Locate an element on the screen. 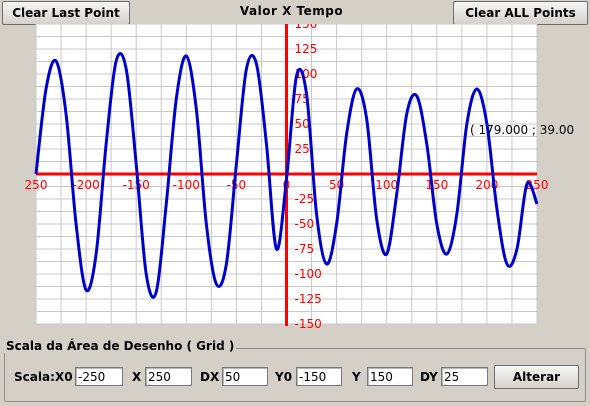 This screenshot has width=590, height=406. dx-label: DX is located at coordinates (210, 377).